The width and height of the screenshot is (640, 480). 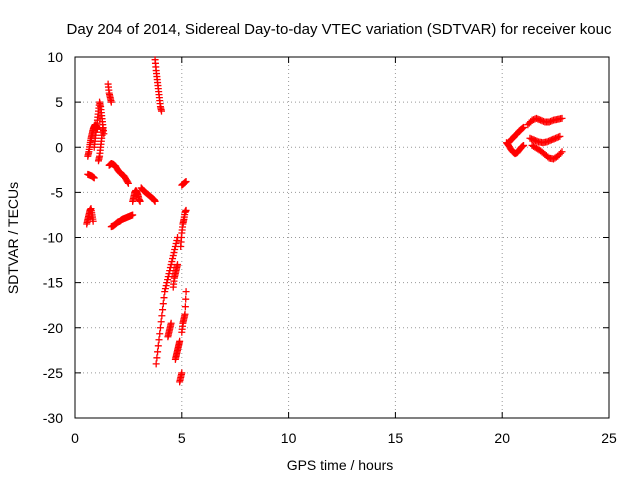 What do you see at coordinates (289, 438) in the screenshot?
I see `x-tick-label: 10` at bounding box center [289, 438].